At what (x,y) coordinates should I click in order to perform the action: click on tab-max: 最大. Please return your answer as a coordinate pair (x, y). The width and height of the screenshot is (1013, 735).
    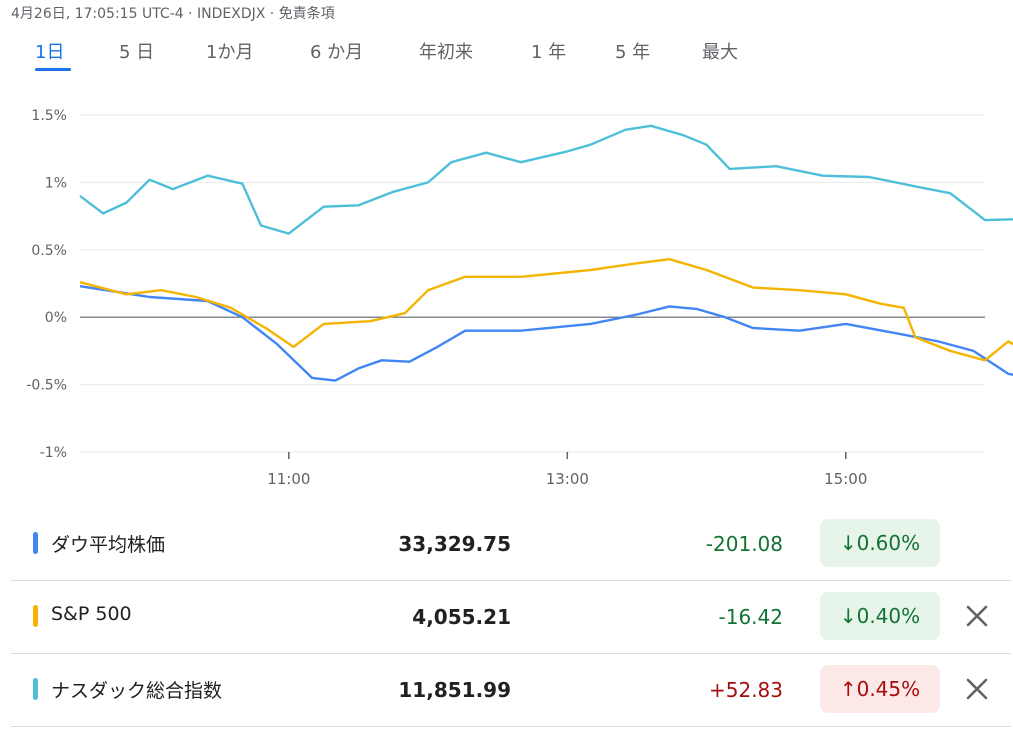
    Looking at the image, I should click on (720, 52).